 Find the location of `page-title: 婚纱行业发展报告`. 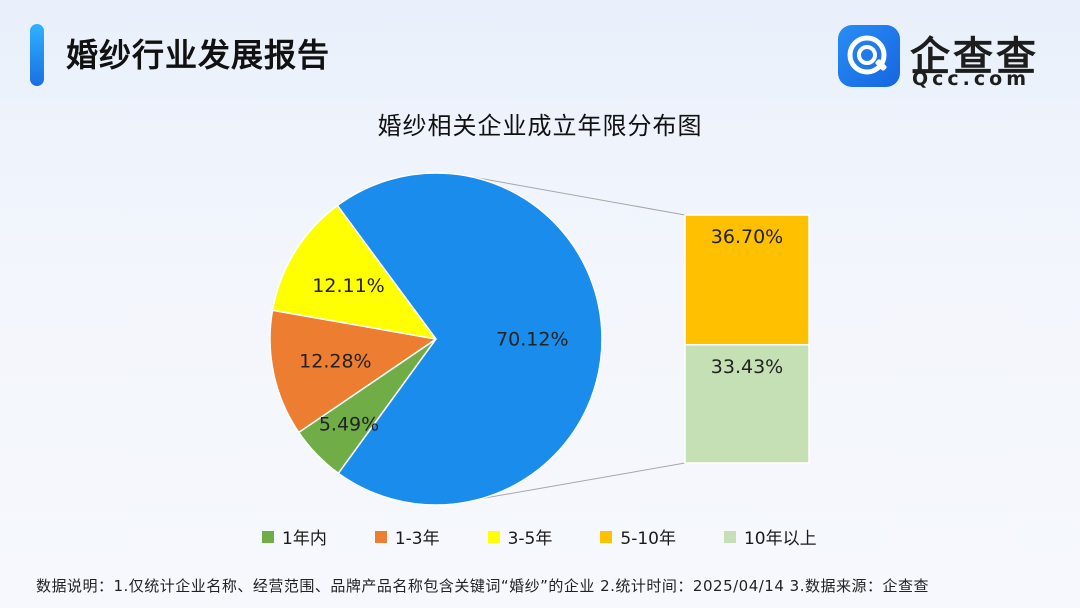

page-title: 婚纱行业发展报告 is located at coordinates (198, 55).